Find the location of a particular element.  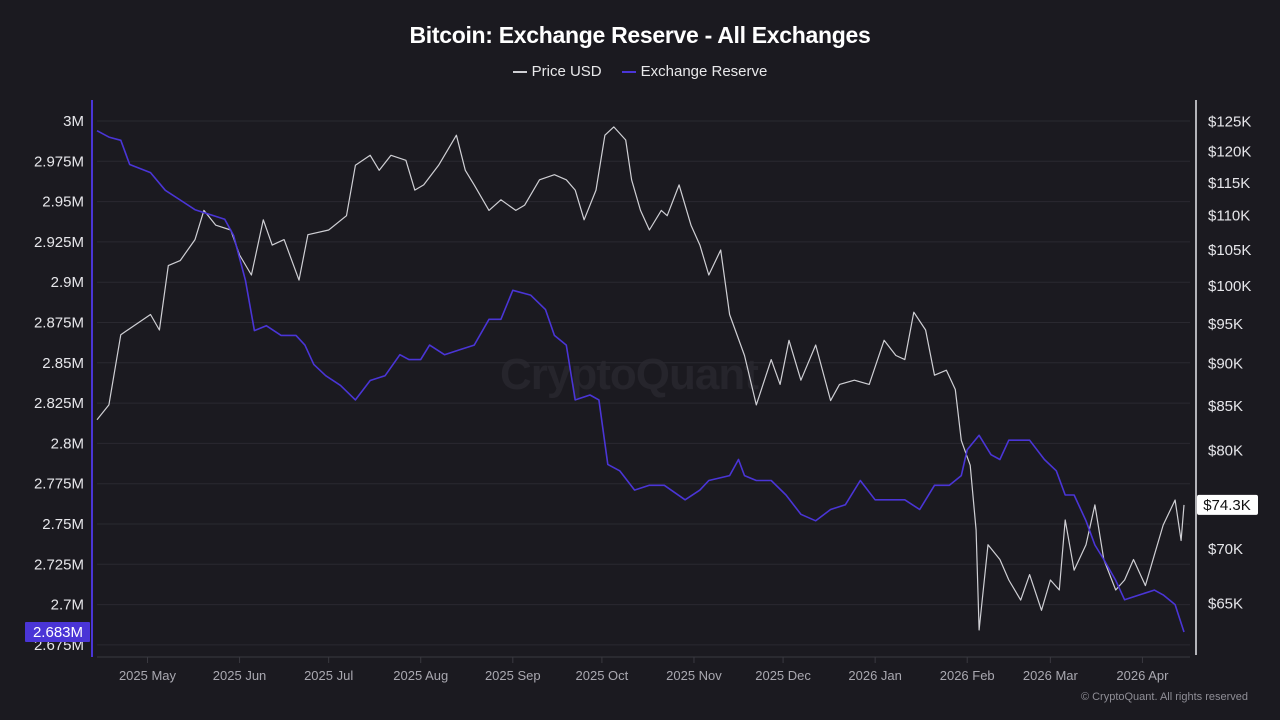

legend-item-price: Price USD is located at coordinates (557, 71).